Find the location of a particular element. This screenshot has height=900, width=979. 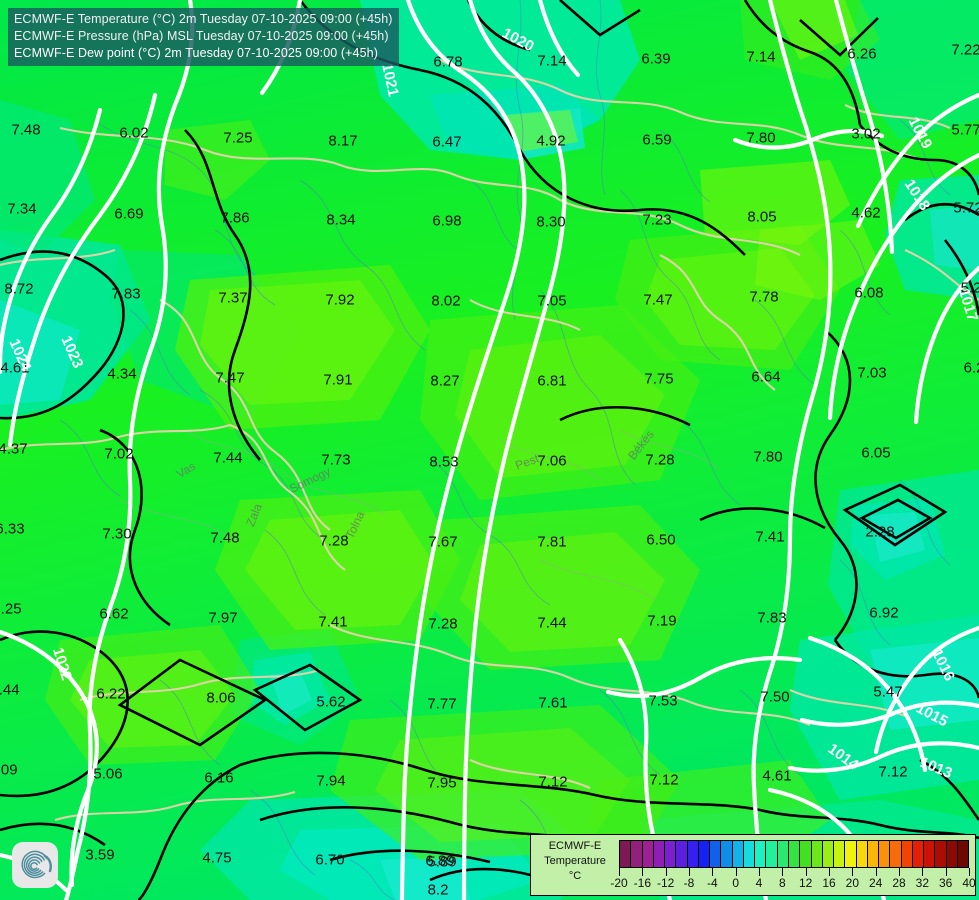

swirl-logo-icon is located at coordinates (36, 864).